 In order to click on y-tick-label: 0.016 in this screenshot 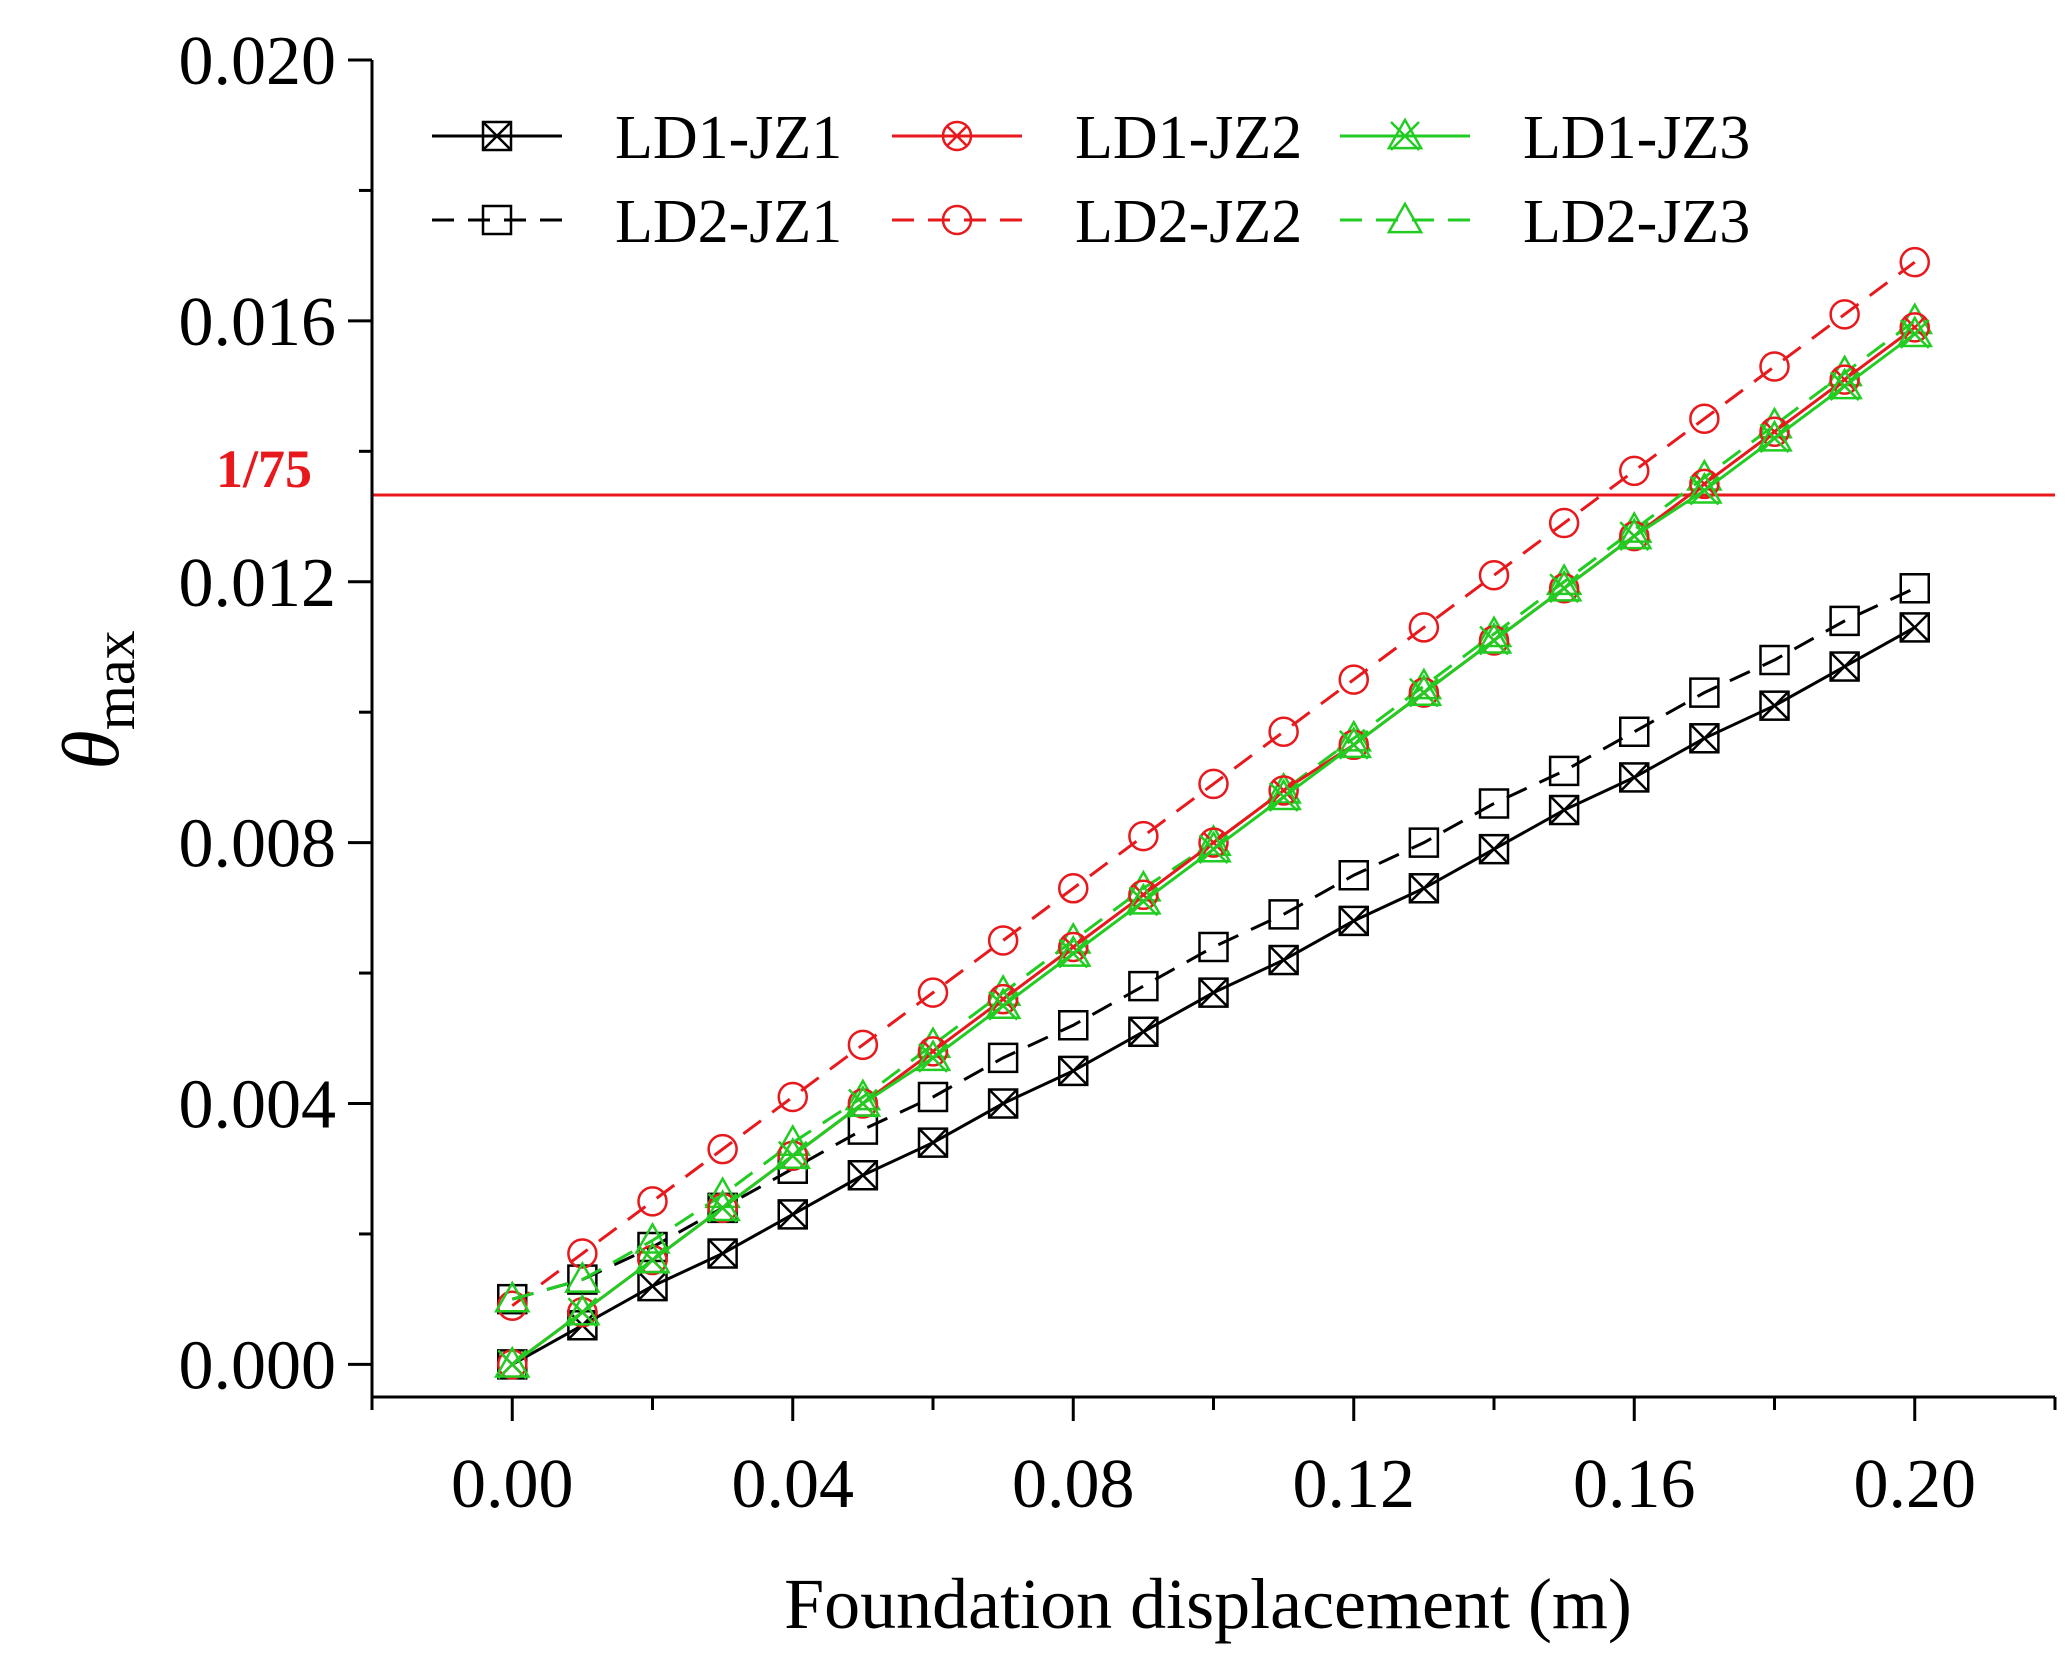, I will do `click(258, 322)`.